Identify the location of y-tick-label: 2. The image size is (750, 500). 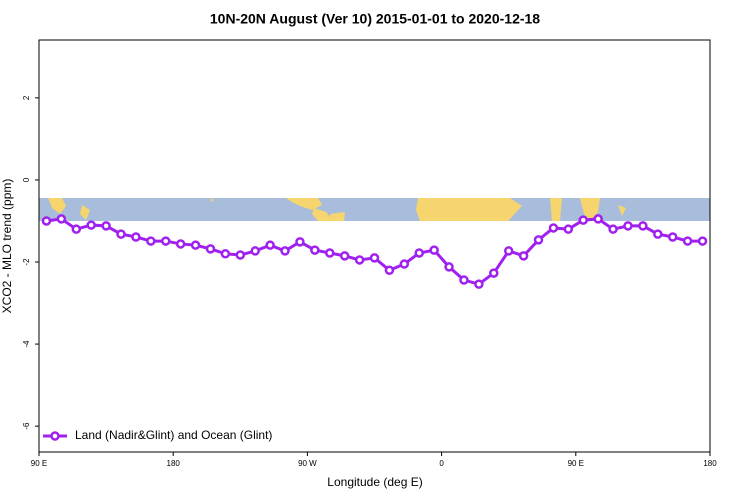
(26, 97).